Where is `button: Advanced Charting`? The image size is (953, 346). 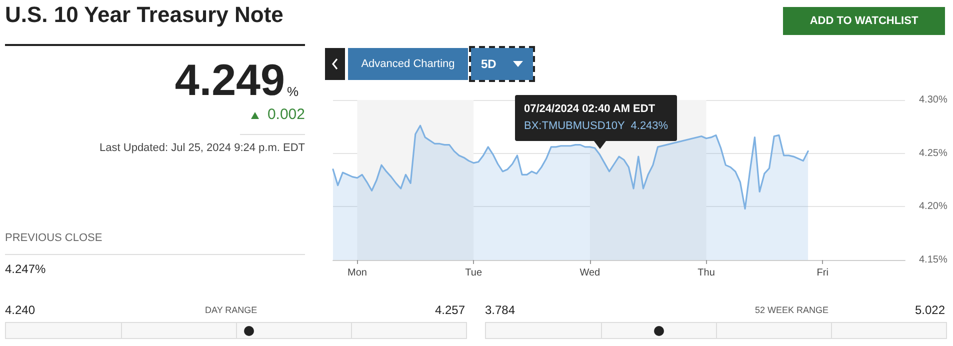 button: Advanced Charting is located at coordinates (408, 64).